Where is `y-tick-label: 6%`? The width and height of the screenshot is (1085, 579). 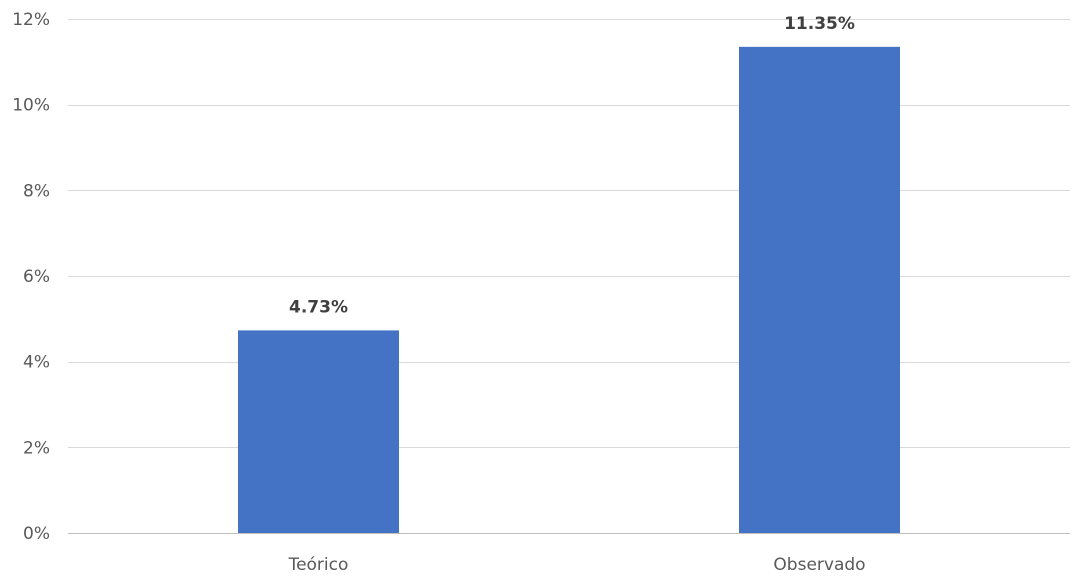 y-tick-label: 6% is located at coordinates (36, 277).